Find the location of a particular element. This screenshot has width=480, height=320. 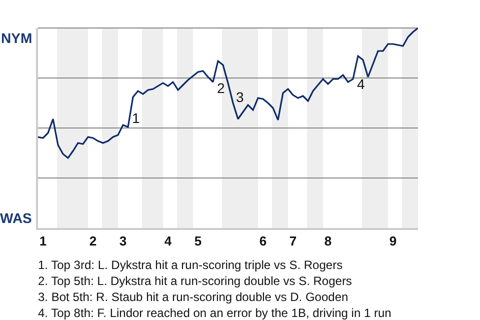

annotation: 1 is located at coordinates (136, 118).